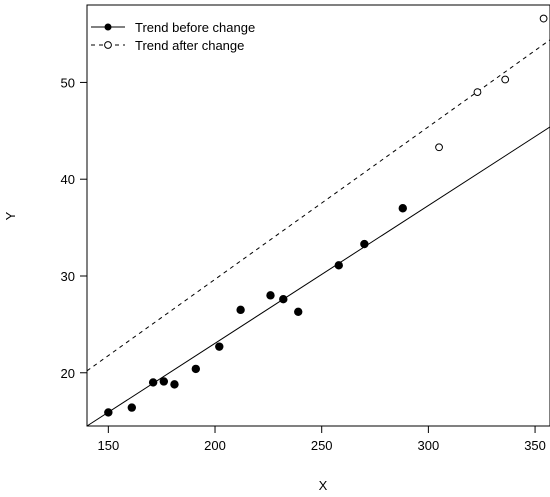  Describe the element at coordinates (189, 45) in the screenshot. I see `legend-label-after: Trend after change` at that location.